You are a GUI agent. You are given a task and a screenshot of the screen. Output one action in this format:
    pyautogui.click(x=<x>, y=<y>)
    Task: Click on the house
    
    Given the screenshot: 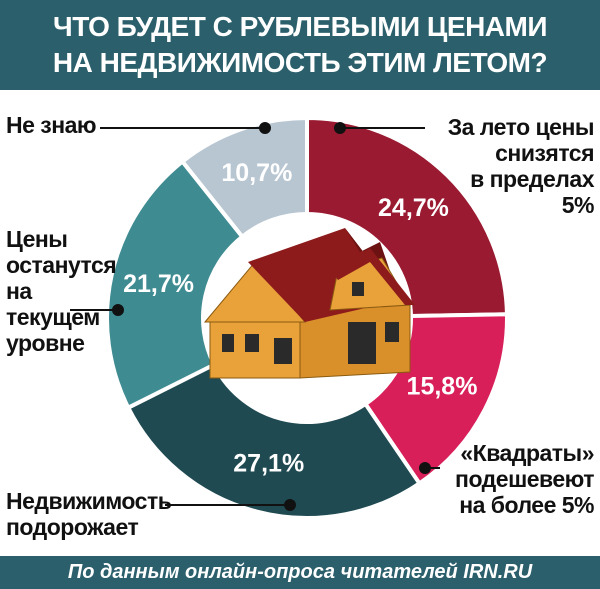 What is the action you would take?
    pyautogui.click(x=309, y=318)
    